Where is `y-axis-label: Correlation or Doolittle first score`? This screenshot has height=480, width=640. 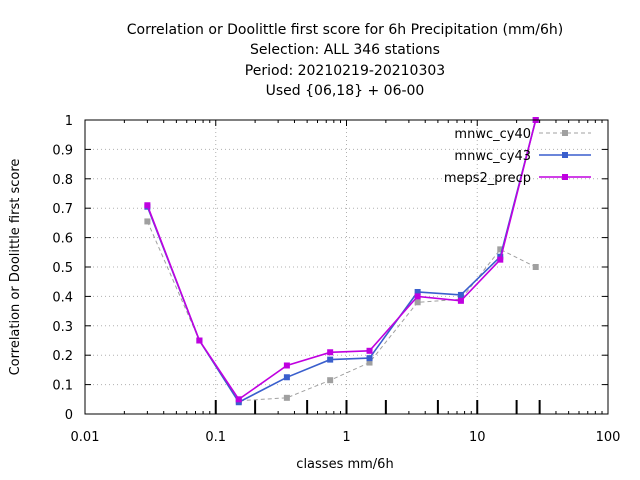
y-axis-label: Correlation or Doolittle first score is located at coordinates (15, 267).